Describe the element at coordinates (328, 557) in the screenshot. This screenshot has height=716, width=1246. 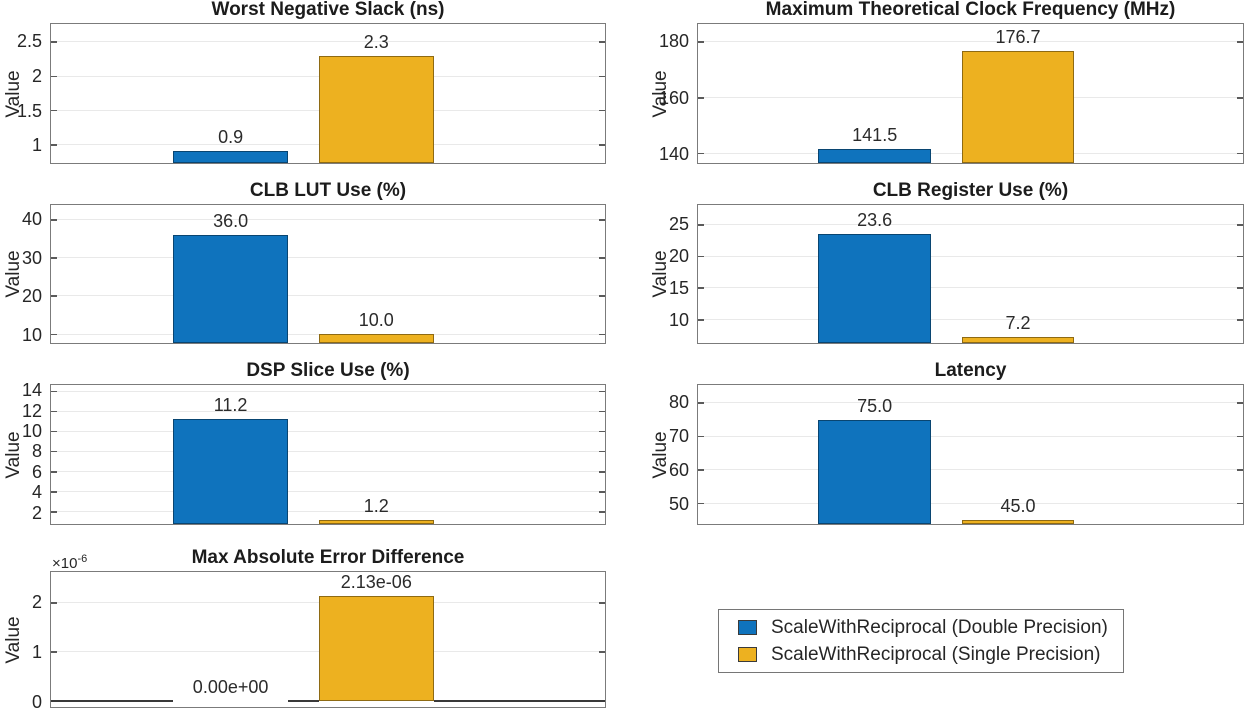
I see `chart-title-max-absolute-error-difference: Max Absolute Error Difference` at that location.